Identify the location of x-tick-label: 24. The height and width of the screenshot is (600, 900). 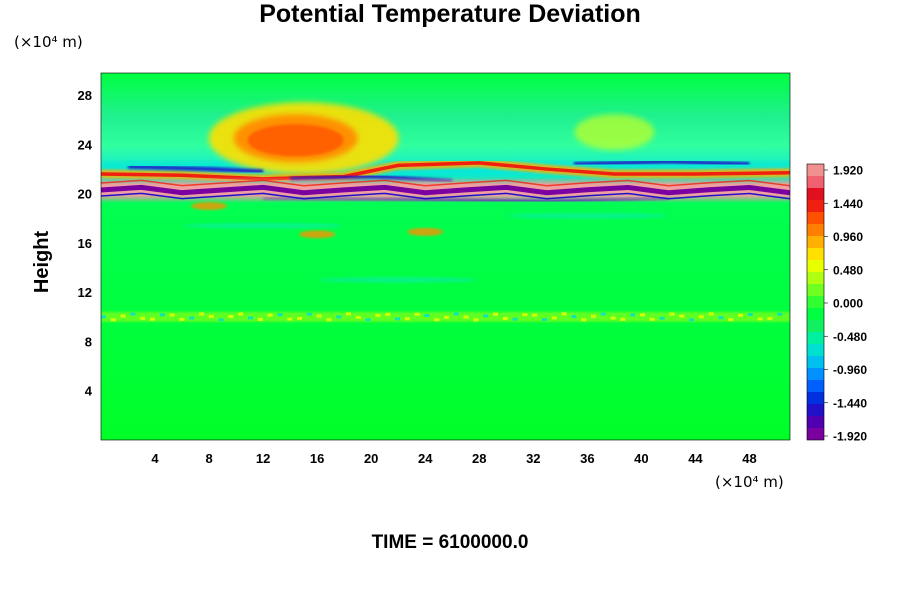
(425, 458).